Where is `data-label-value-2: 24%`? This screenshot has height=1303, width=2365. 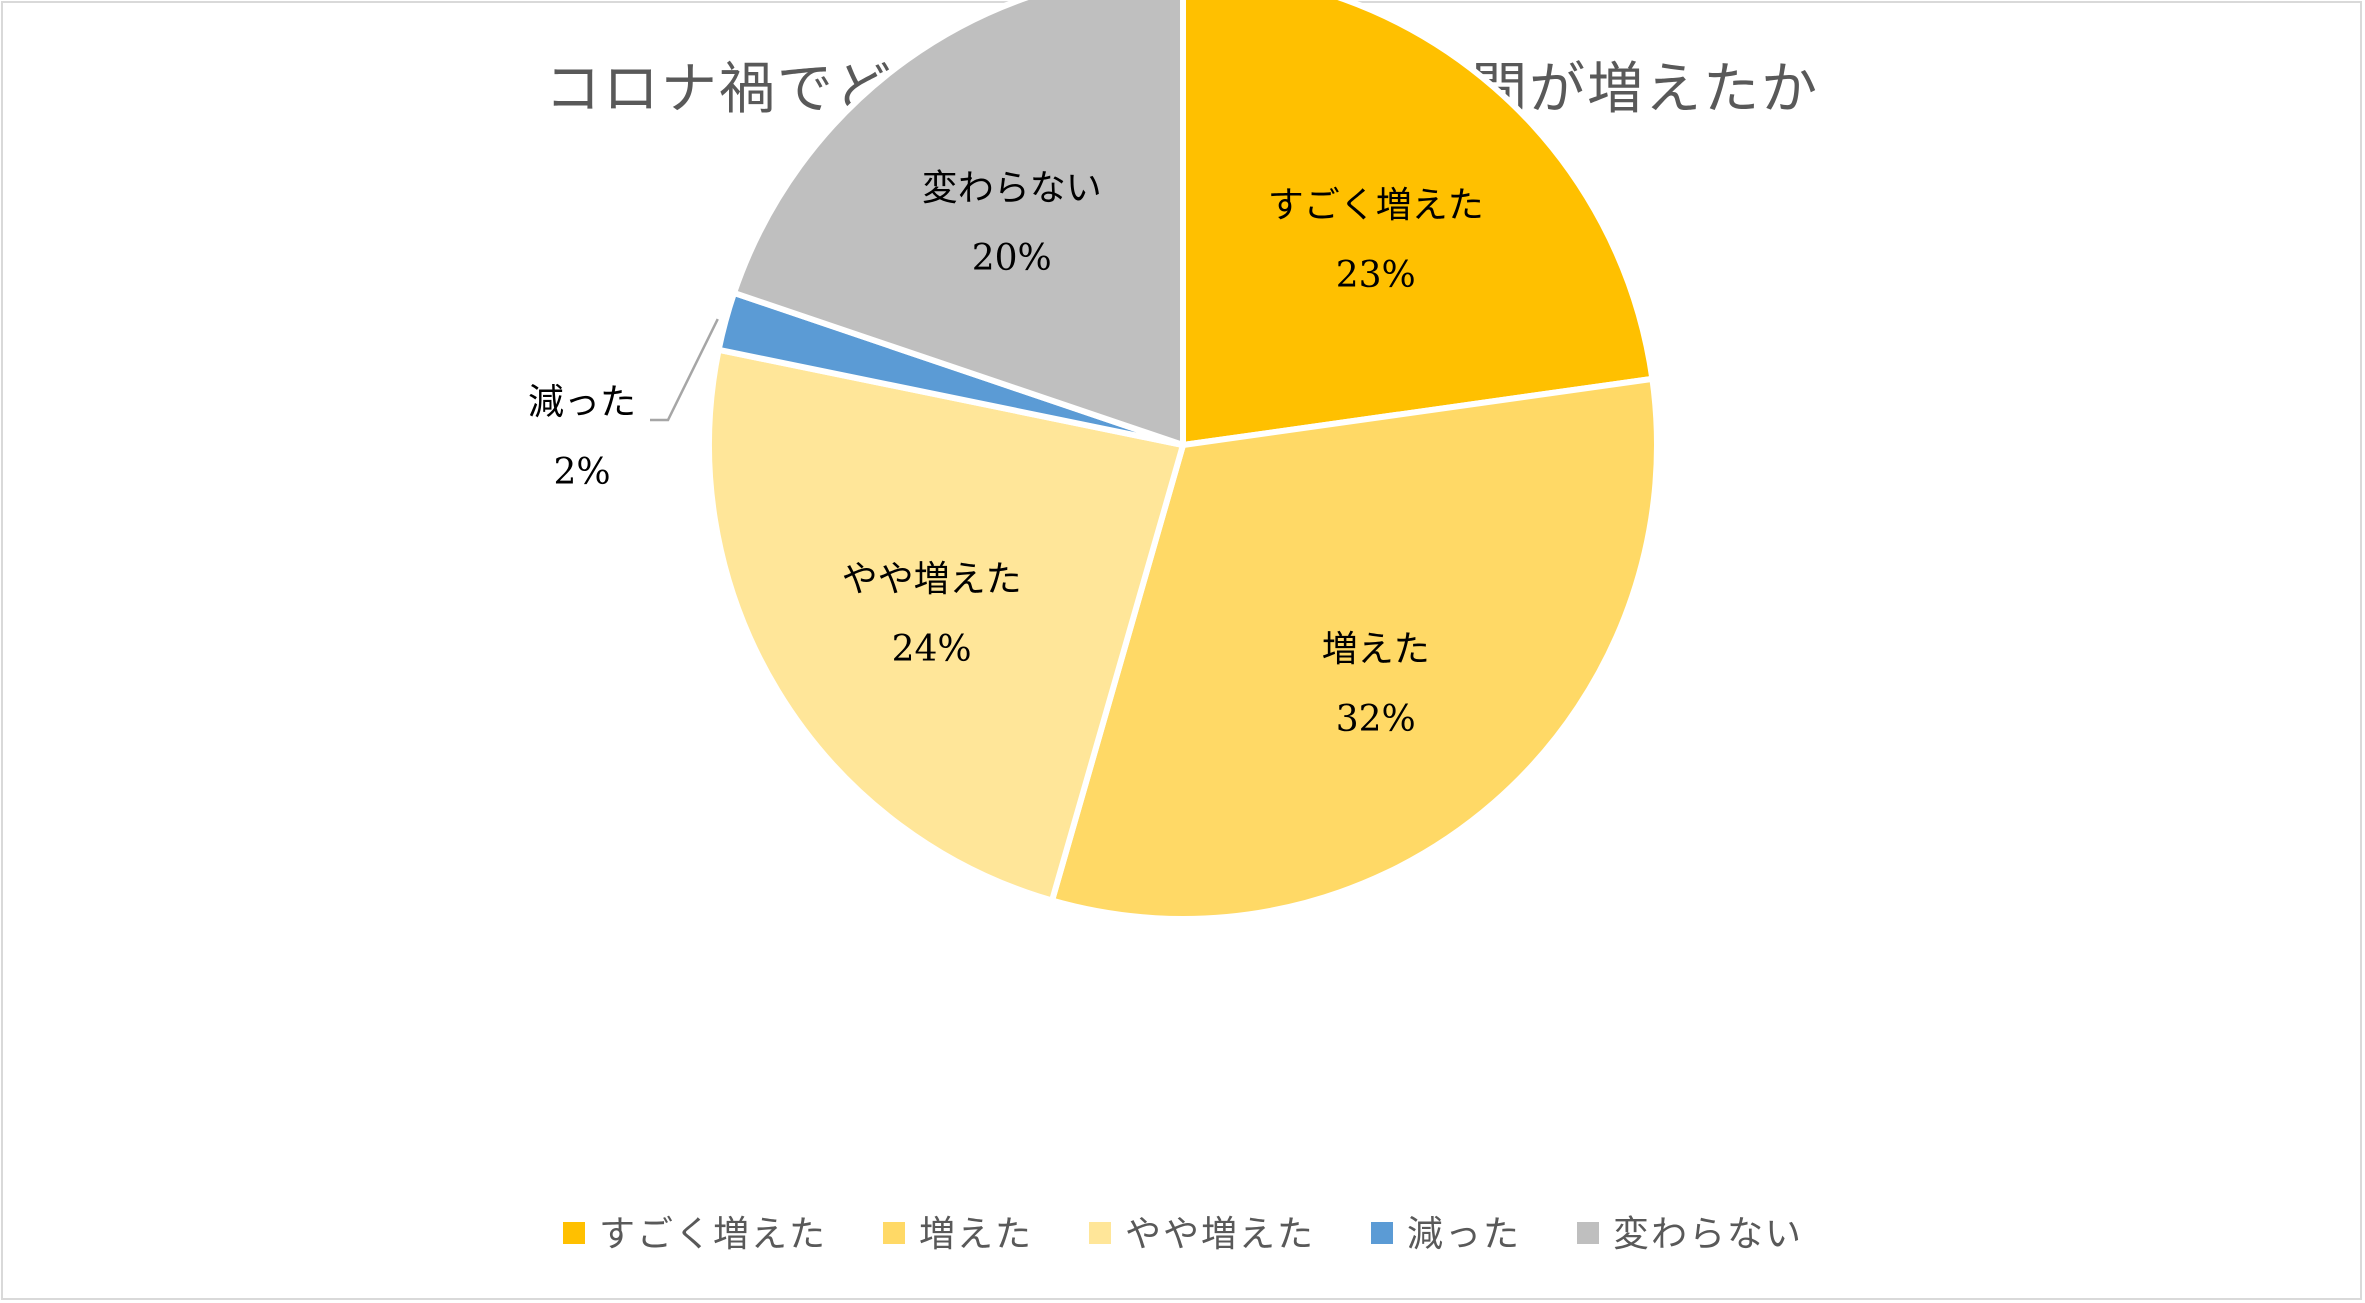
data-label-value-2: 24% is located at coordinates (932, 649).